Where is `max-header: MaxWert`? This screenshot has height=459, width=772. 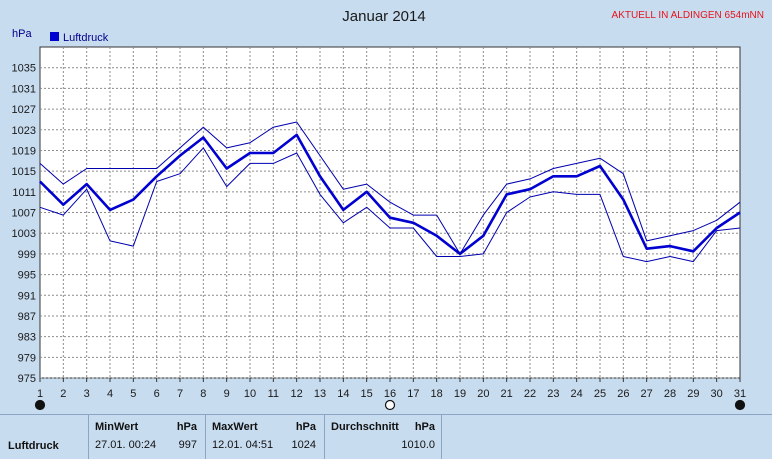 max-header: MaxWert is located at coordinates (235, 427).